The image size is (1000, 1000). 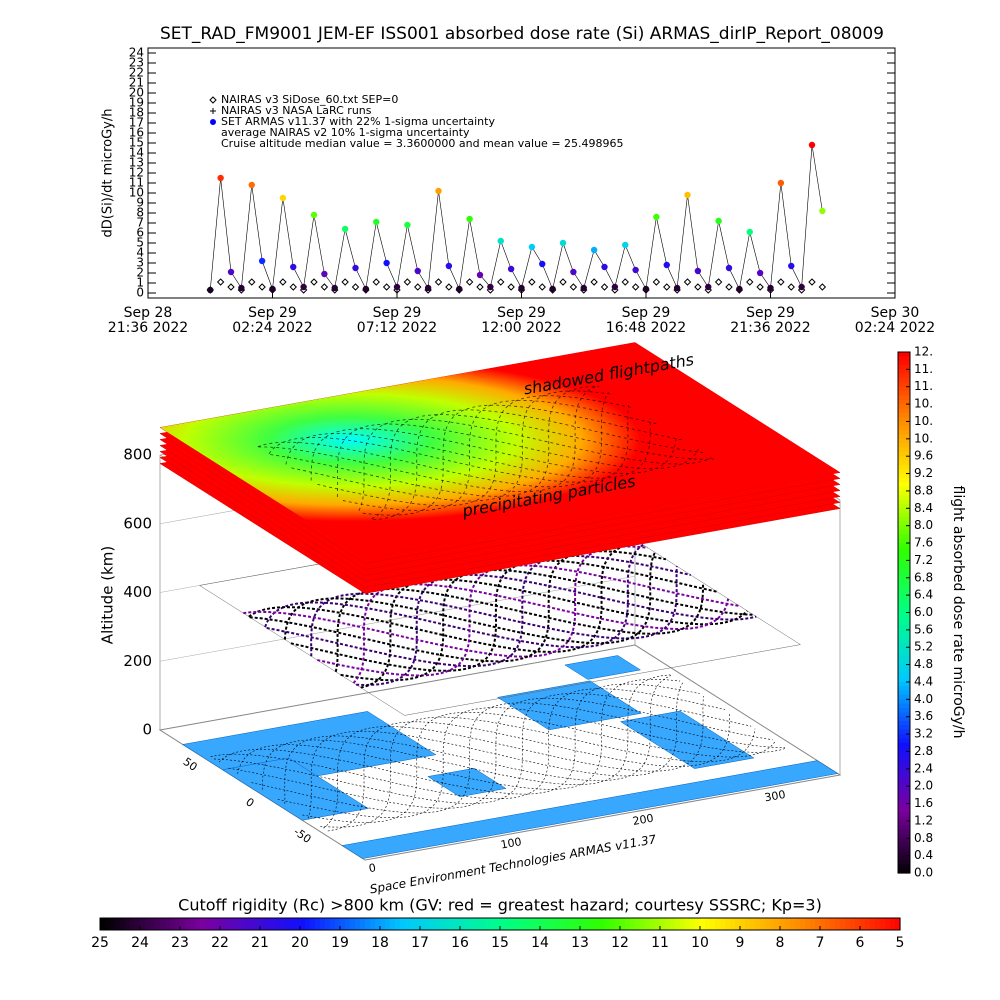 I want to click on rigidity-tick-label: 15, so click(x=500, y=943).